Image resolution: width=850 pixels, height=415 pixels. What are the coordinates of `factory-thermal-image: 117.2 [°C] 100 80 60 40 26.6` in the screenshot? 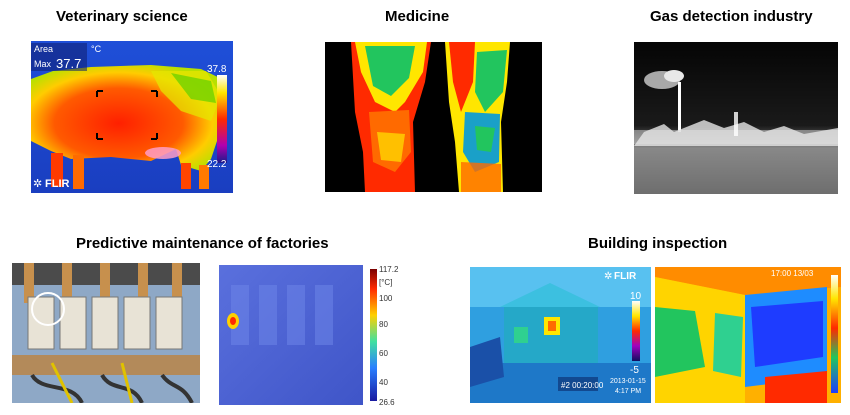 It's located at (314, 336).